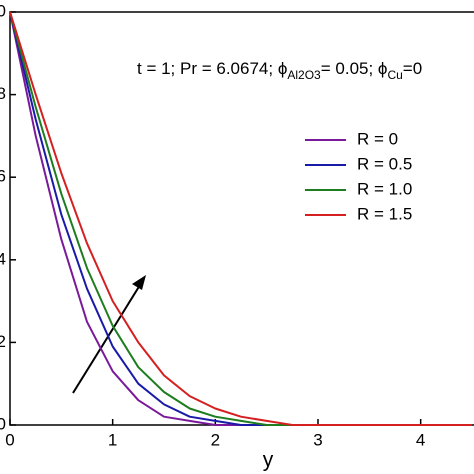 The image size is (474, 474). What do you see at coordinates (3, 93) in the screenshot?
I see `y-tick-label: 0.8` at bounding box center [3, 93].